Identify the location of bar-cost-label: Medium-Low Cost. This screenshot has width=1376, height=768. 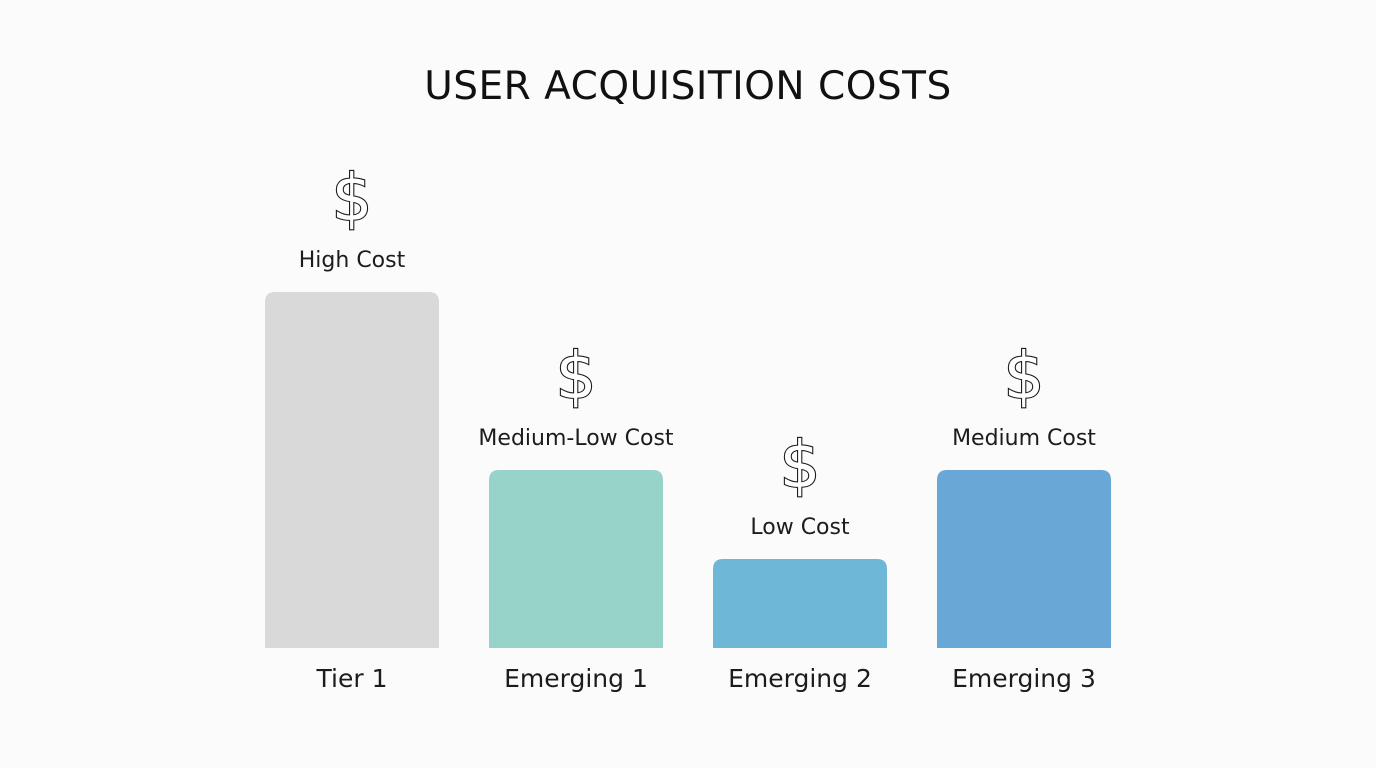
(576, 438).